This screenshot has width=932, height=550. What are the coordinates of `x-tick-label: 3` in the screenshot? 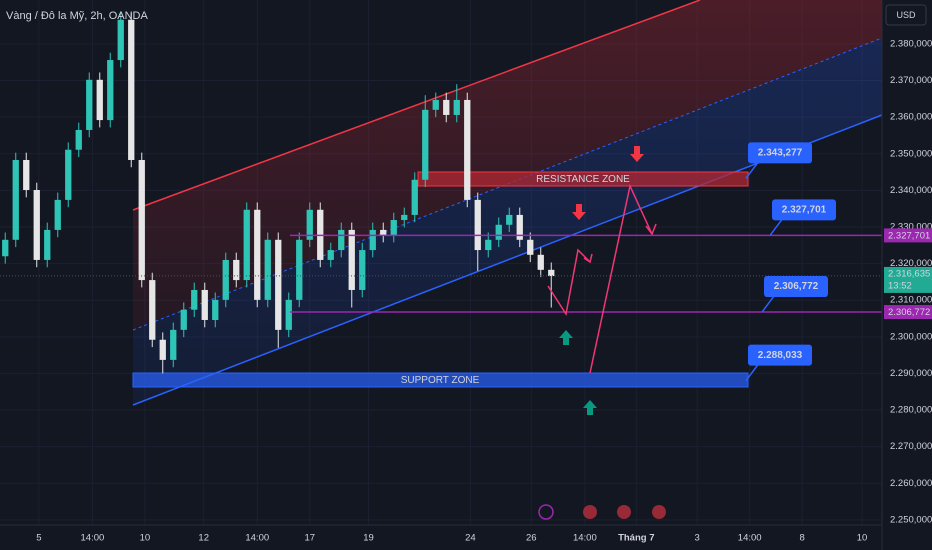 It's located at (697, 538).